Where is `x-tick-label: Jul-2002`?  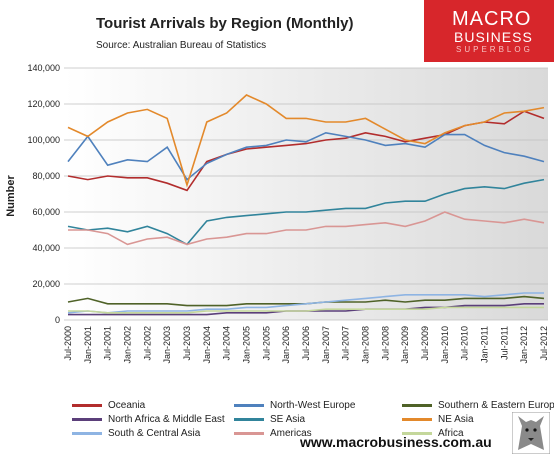 x-tick-label: Jul-2002 is located at coordinates (147, 343).